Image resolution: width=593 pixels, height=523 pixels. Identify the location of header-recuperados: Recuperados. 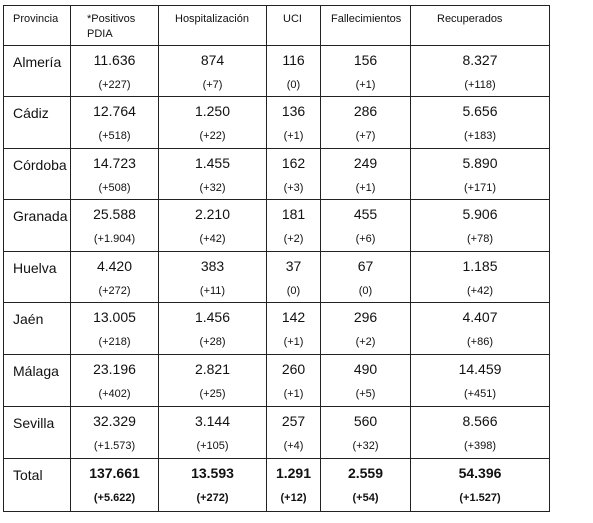
(480, 25).